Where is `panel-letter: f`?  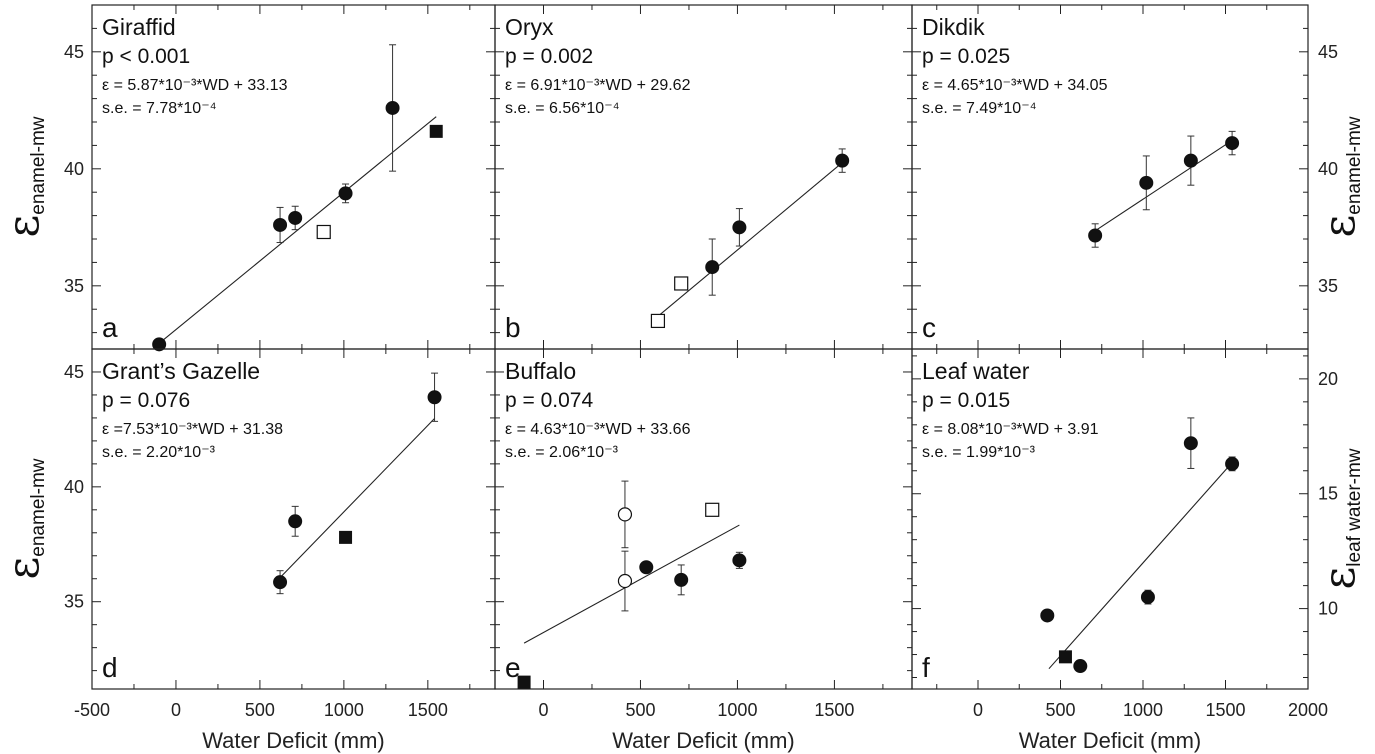 panel-letter: f is located at coordinates (926, 667).